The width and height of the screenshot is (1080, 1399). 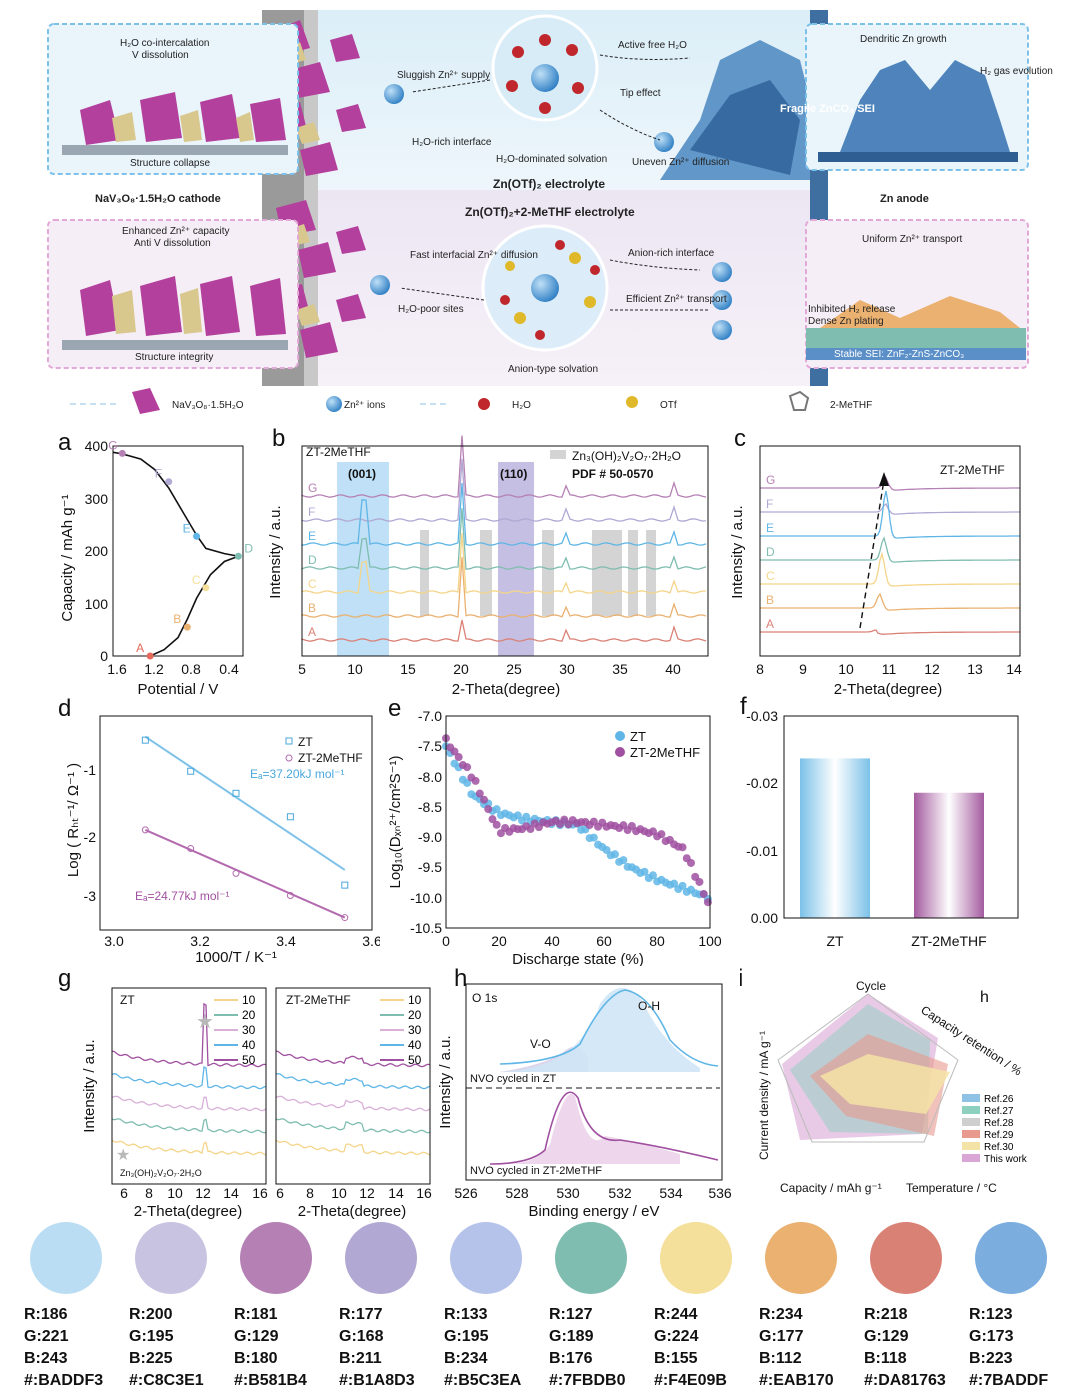 I want to click on panel-a-ytick-400: 400, so click(x=97, y=446).